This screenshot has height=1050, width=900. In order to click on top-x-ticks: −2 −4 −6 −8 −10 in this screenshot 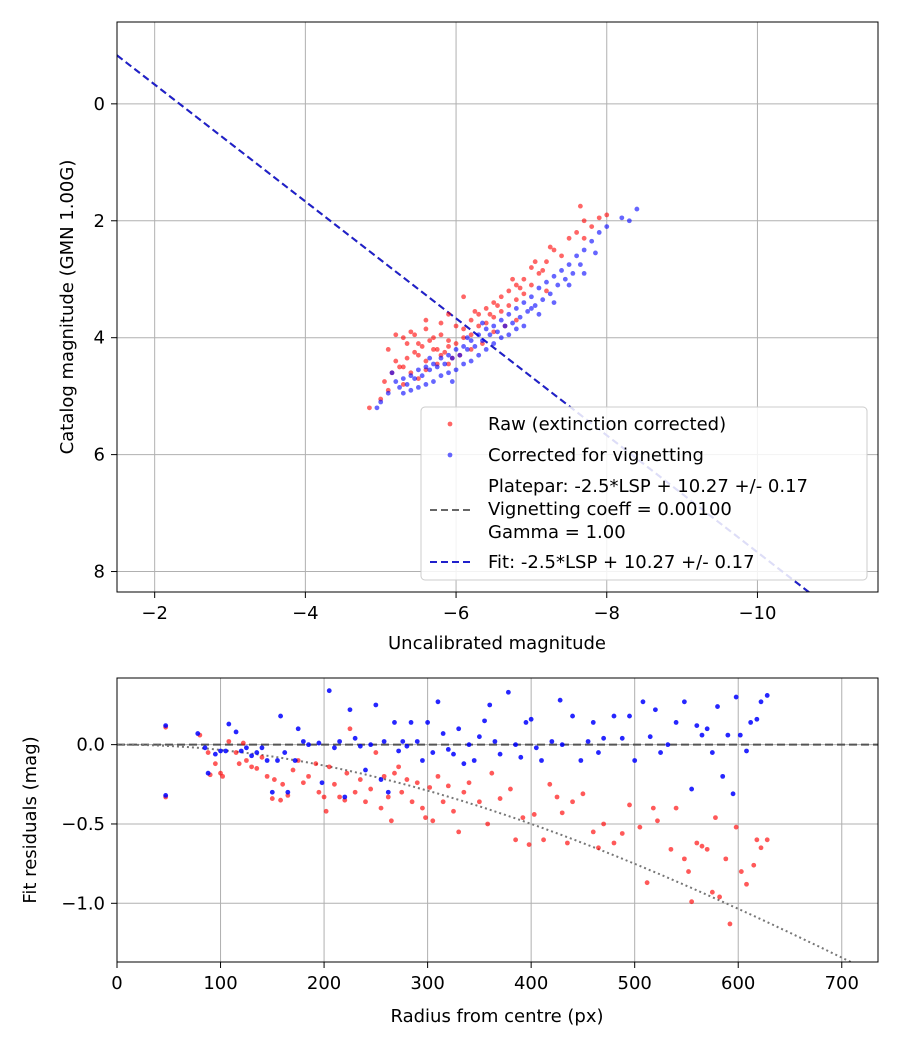, I will do `click(458, 608)`.